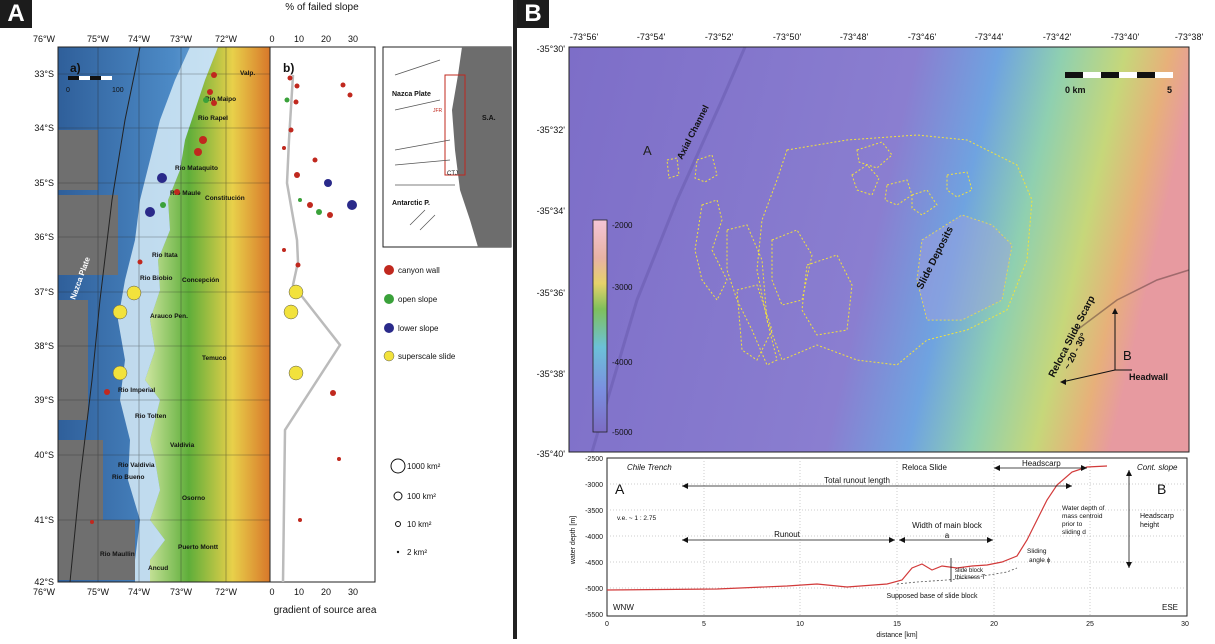 This screenshot has width=1215, height=644. What do you see at coordinates (135, 592) in the screenshot?
I see `map-lon-ticks-bottom: 76°W 75°W 74°W 73°W 72°W` at bounding box center [135, 592].